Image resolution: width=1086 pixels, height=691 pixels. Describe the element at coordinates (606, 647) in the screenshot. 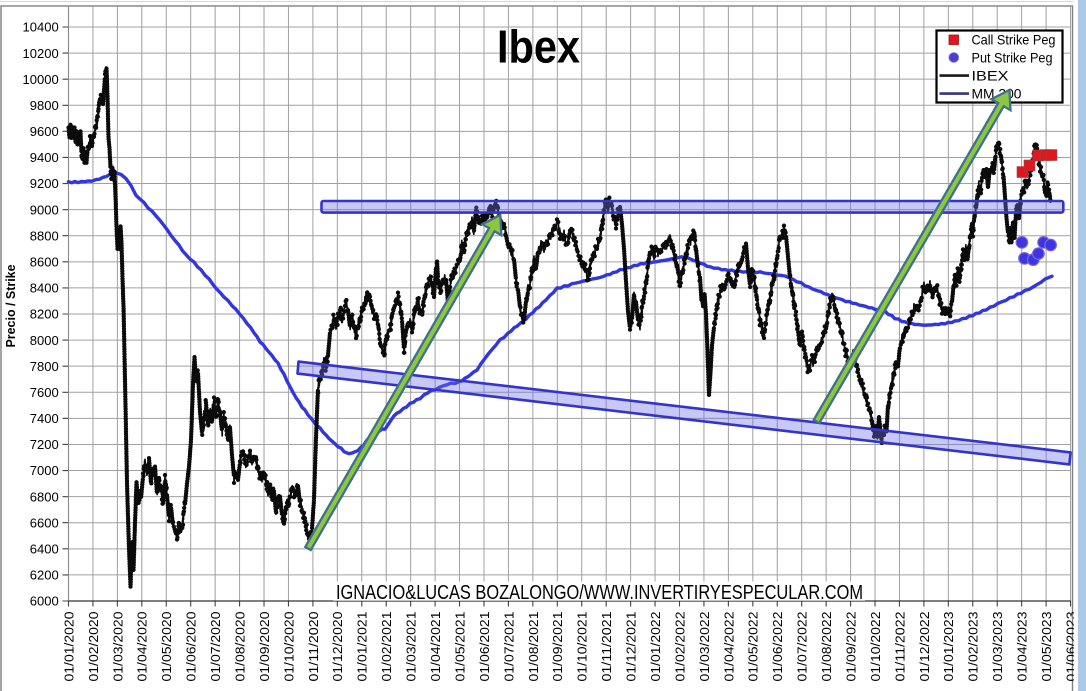

I see `svg-text: 01/11/2021` at that location.